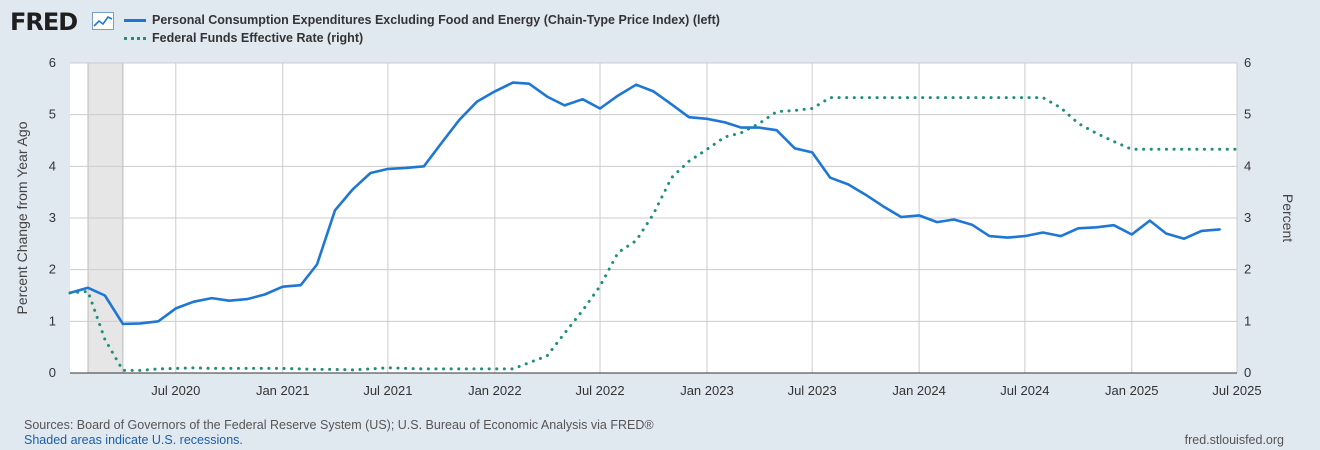 Image resolution: width=1320 pixels, height=450 pixels. Describe the element at coordinates (133, 440) in the screenshot. I see `recession-note: Shaded areas indicate U.S. recessions.` at that location.